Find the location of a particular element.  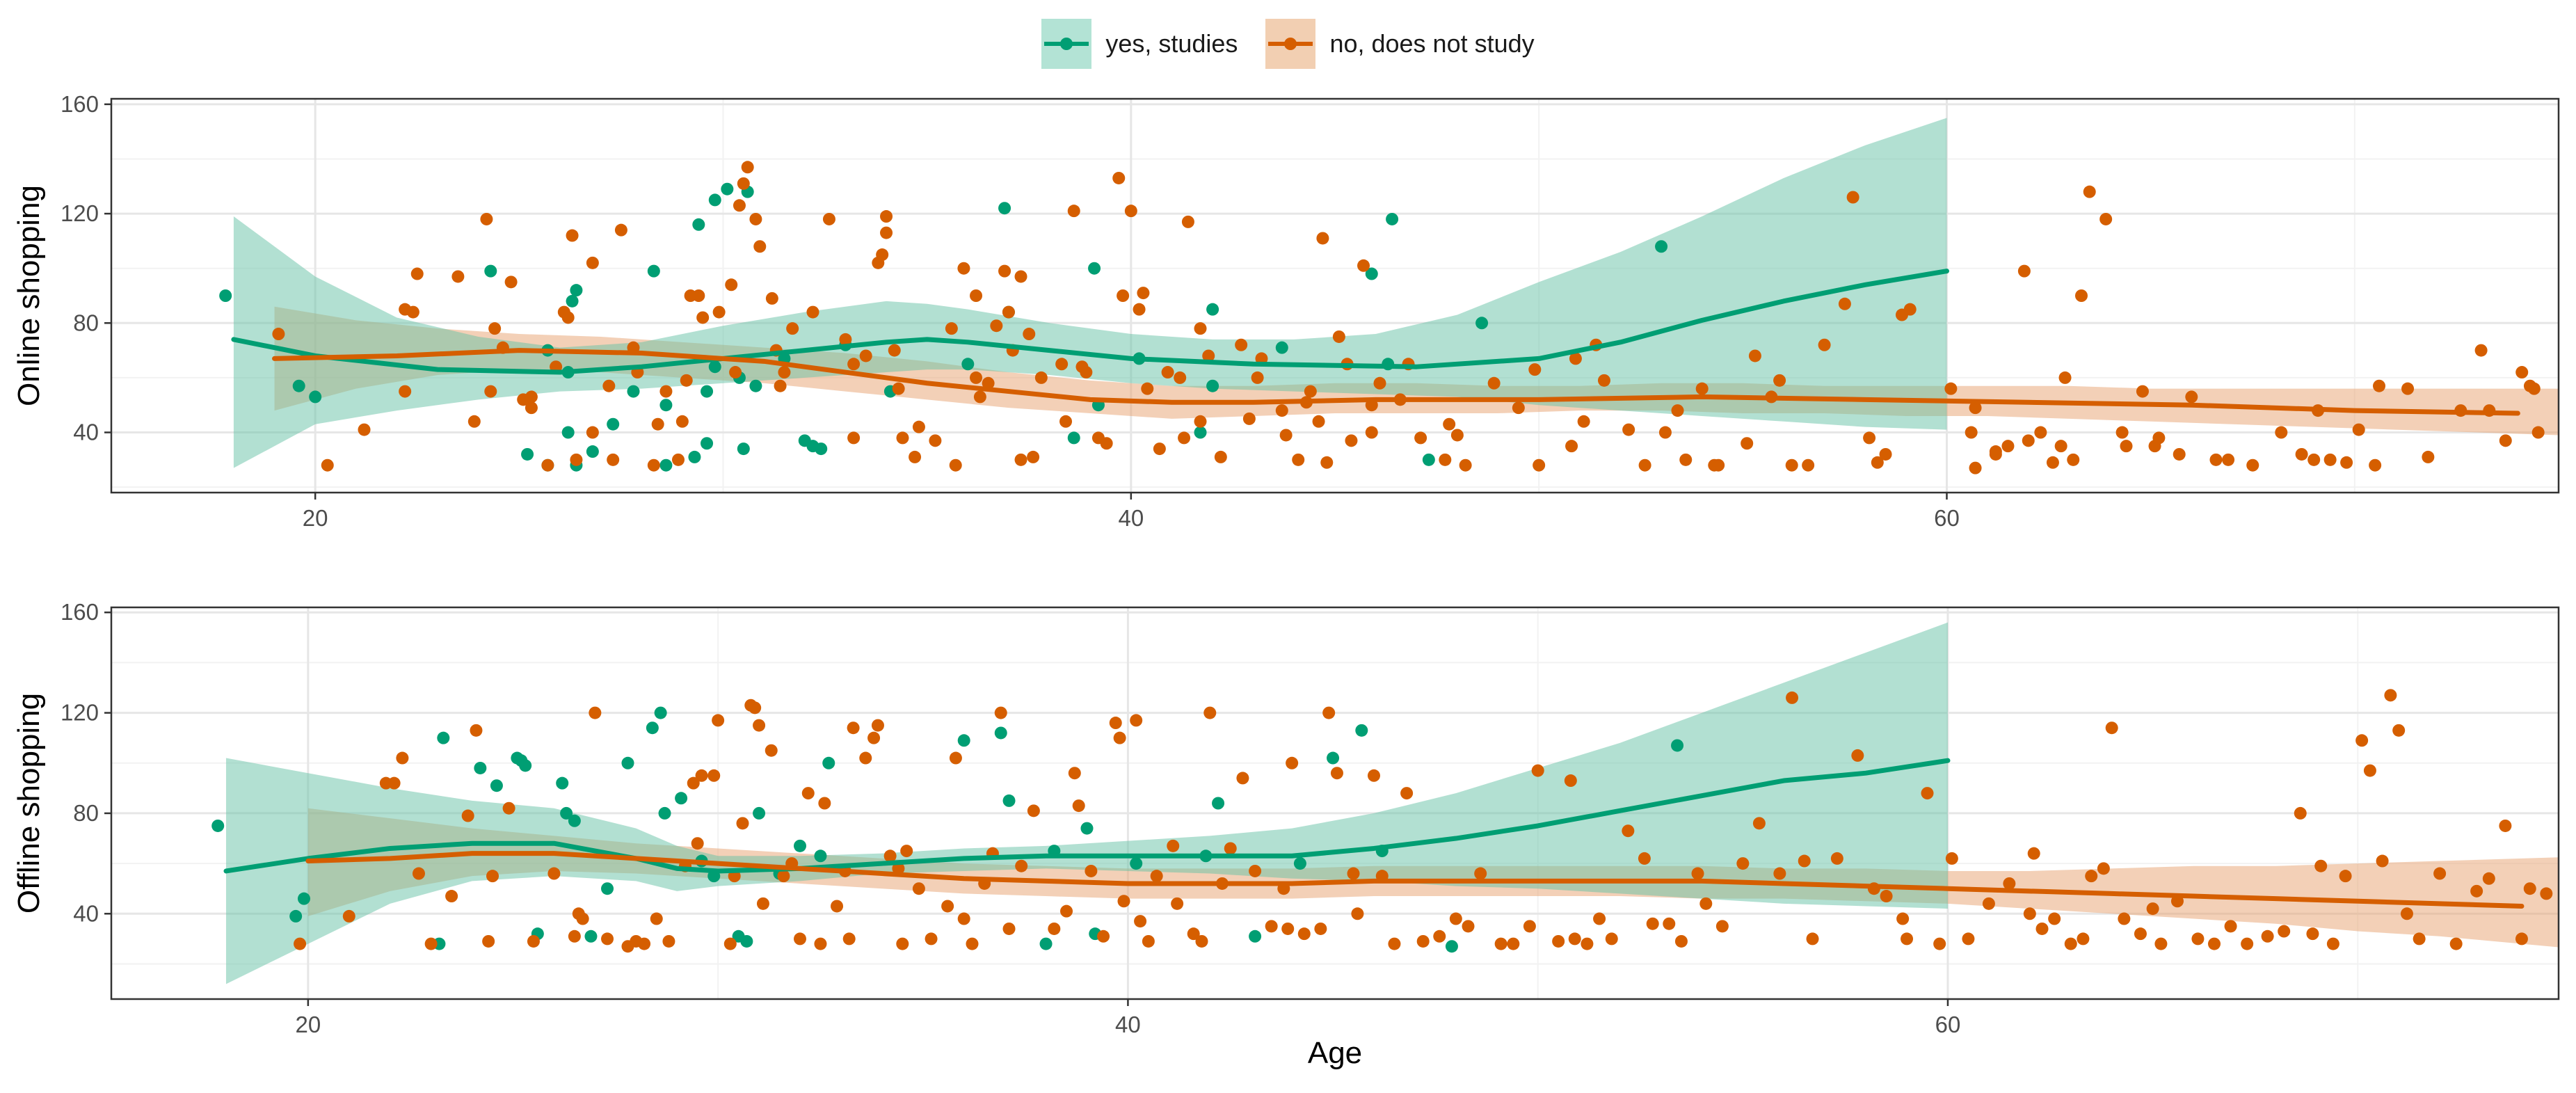

legend: yes, studies no, does not study is located at coordinates (1288, 44).